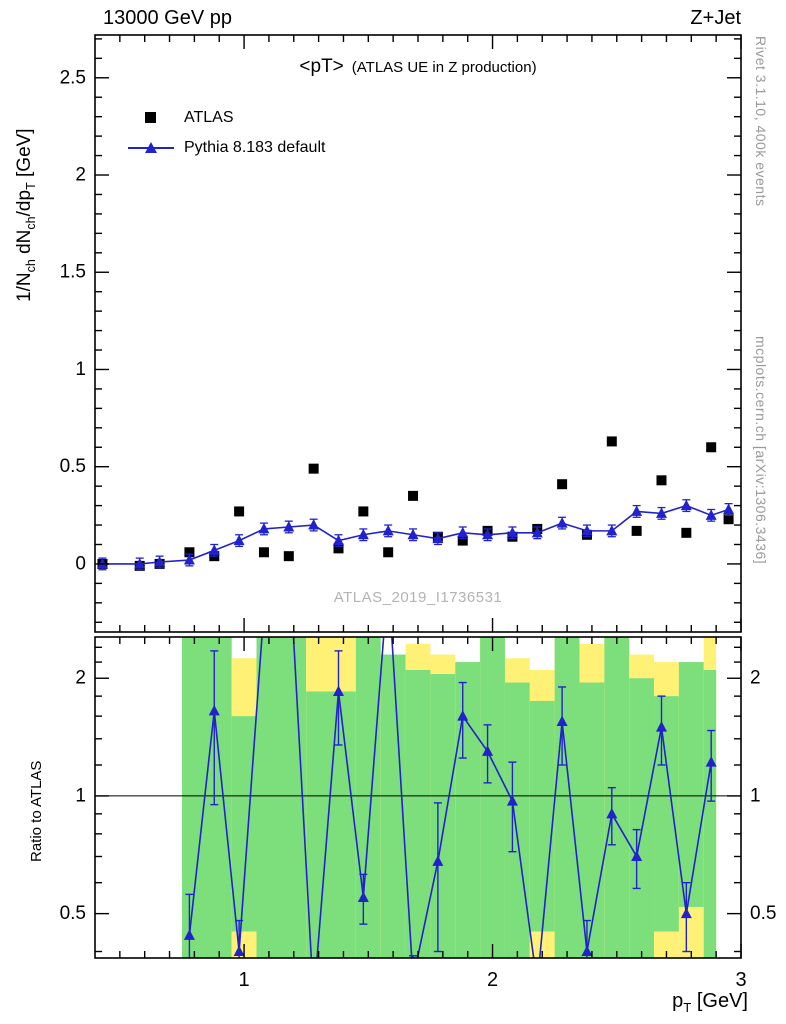 The width and height of the screenshot is (786, 1024). I want to click on svg-text: 0, so click(80, 563).